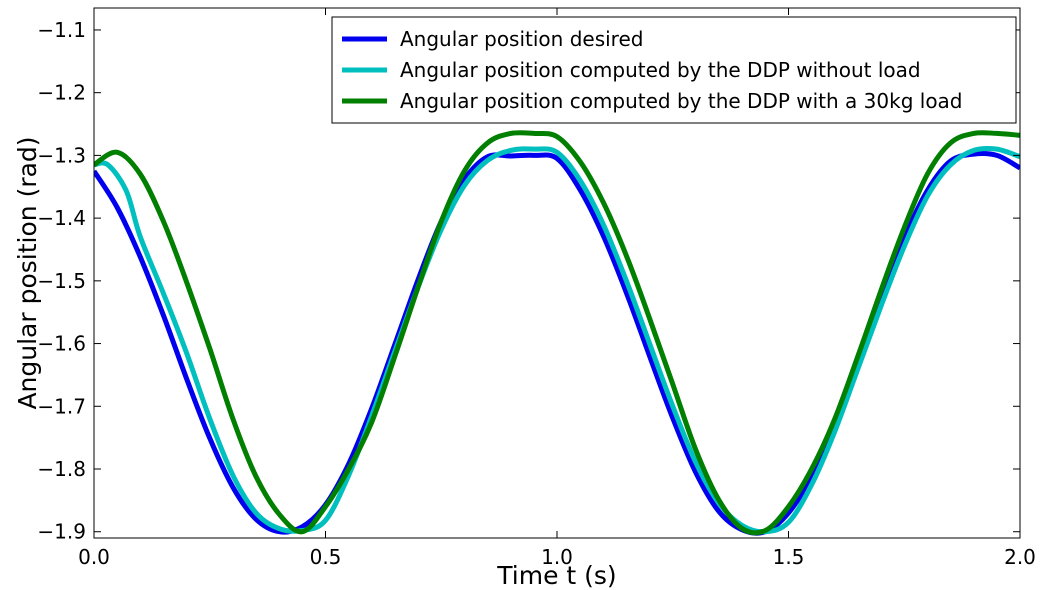  Describe the element at coordinates (61, 406) in the screenshot. I see `y-tick-label: −1.7` at that location.